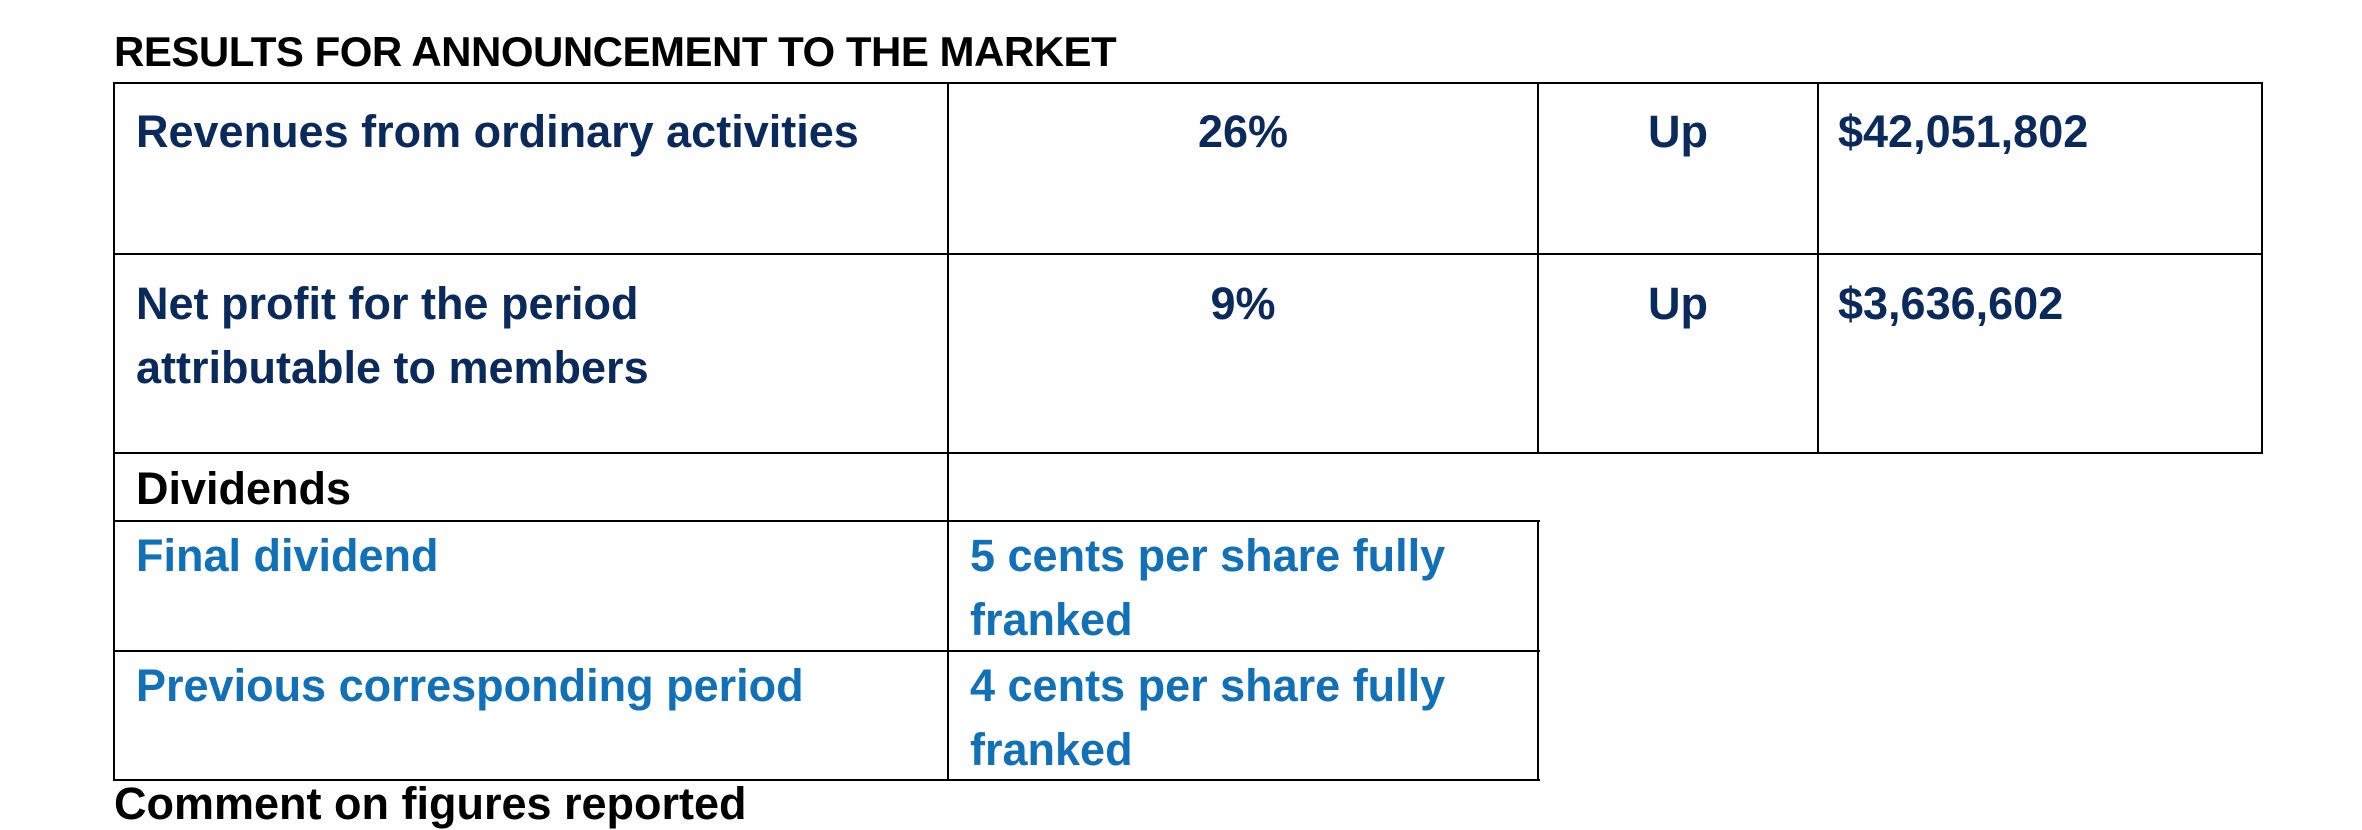 This screenshot has width=2362, height=830. Describe the element at coordinates (1051, 619) in the screenshot. I see `final-dividend-value-line2: franked` at that location.